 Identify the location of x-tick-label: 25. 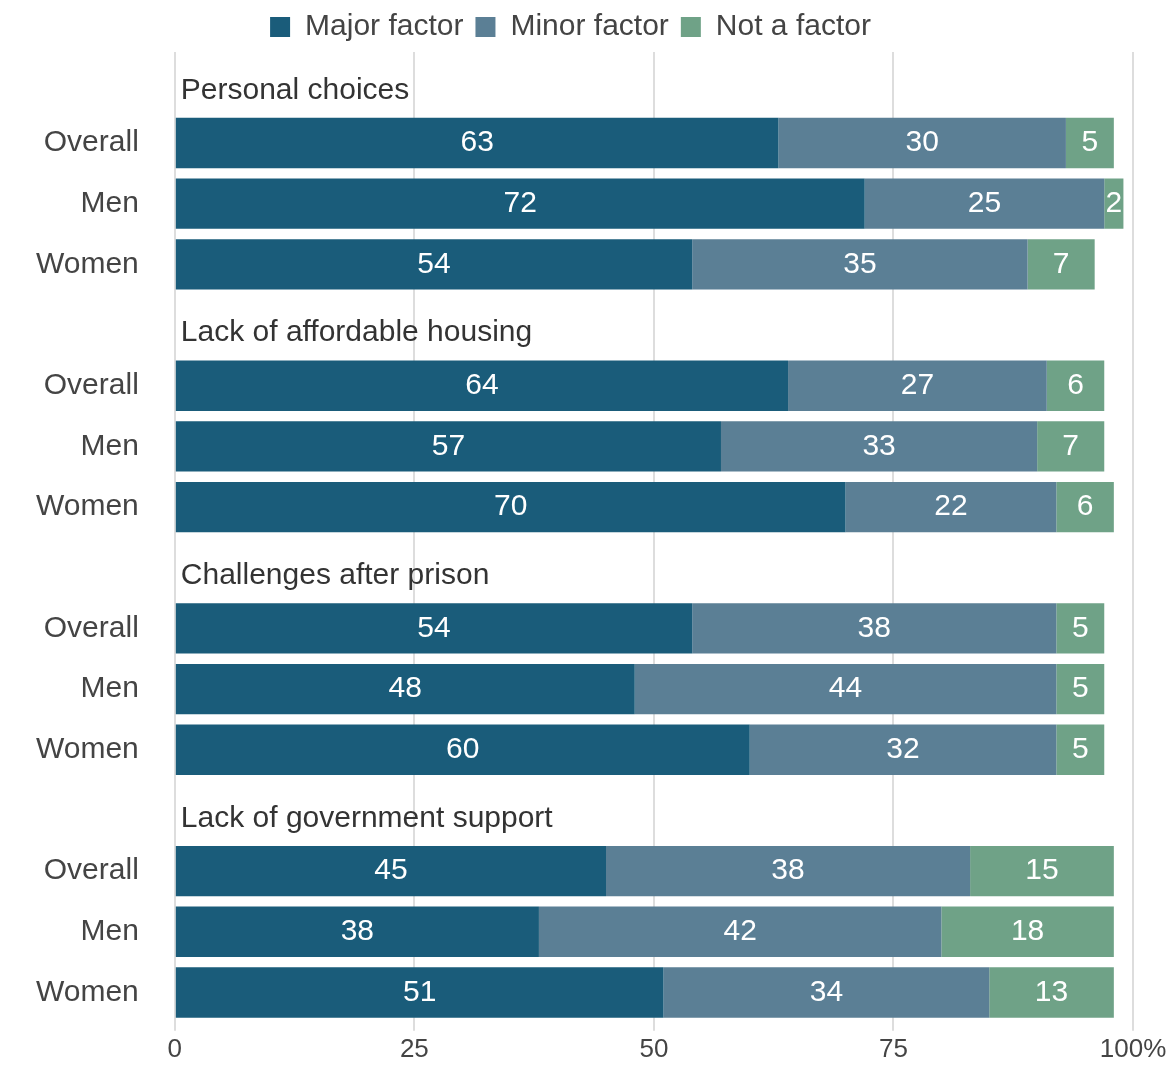
(414, 1047).